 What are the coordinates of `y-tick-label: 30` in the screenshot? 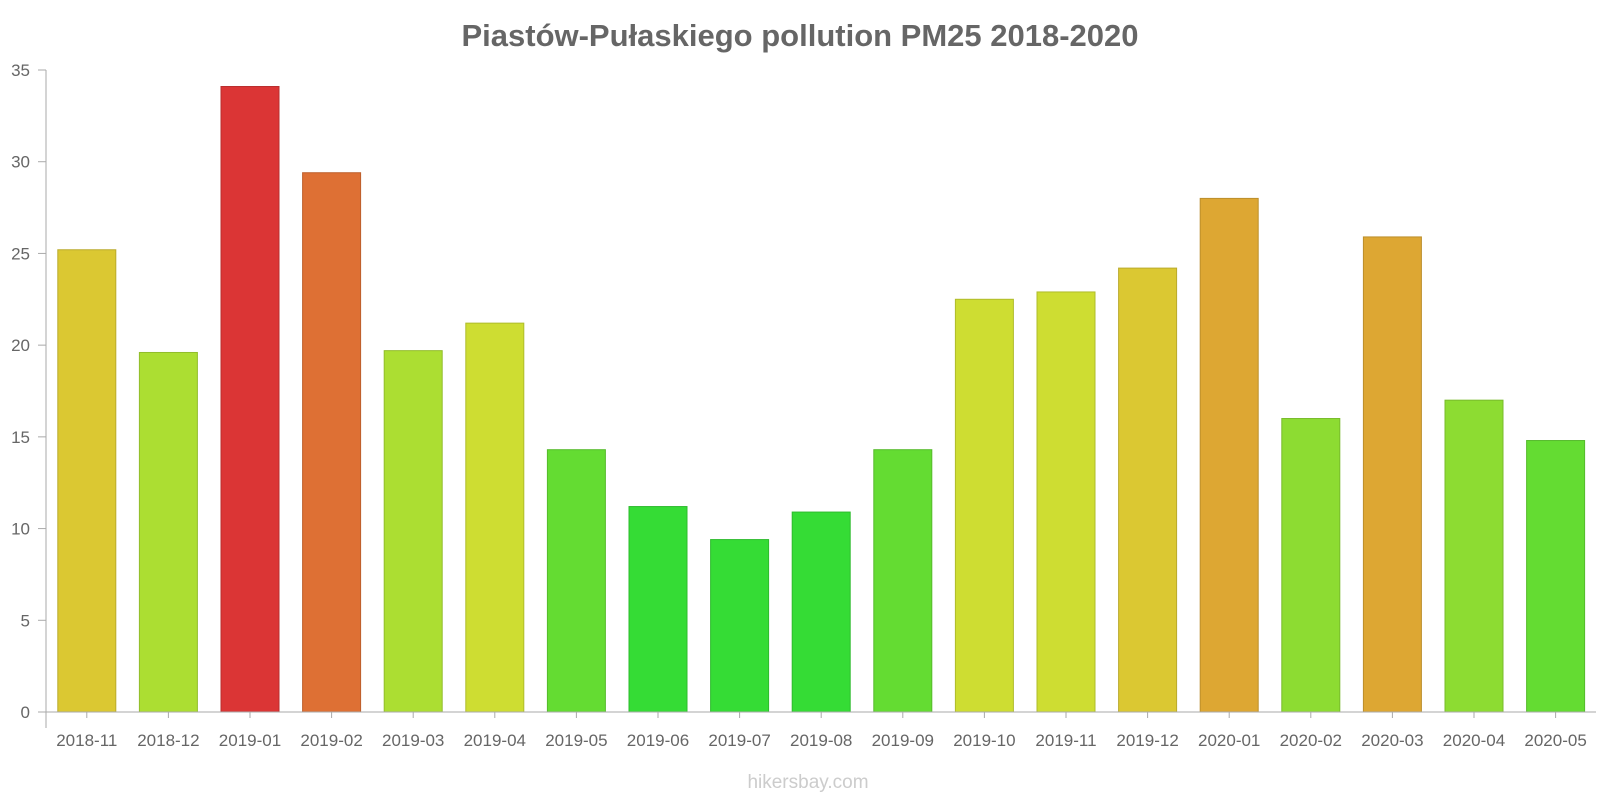 It's located at (20, 162).